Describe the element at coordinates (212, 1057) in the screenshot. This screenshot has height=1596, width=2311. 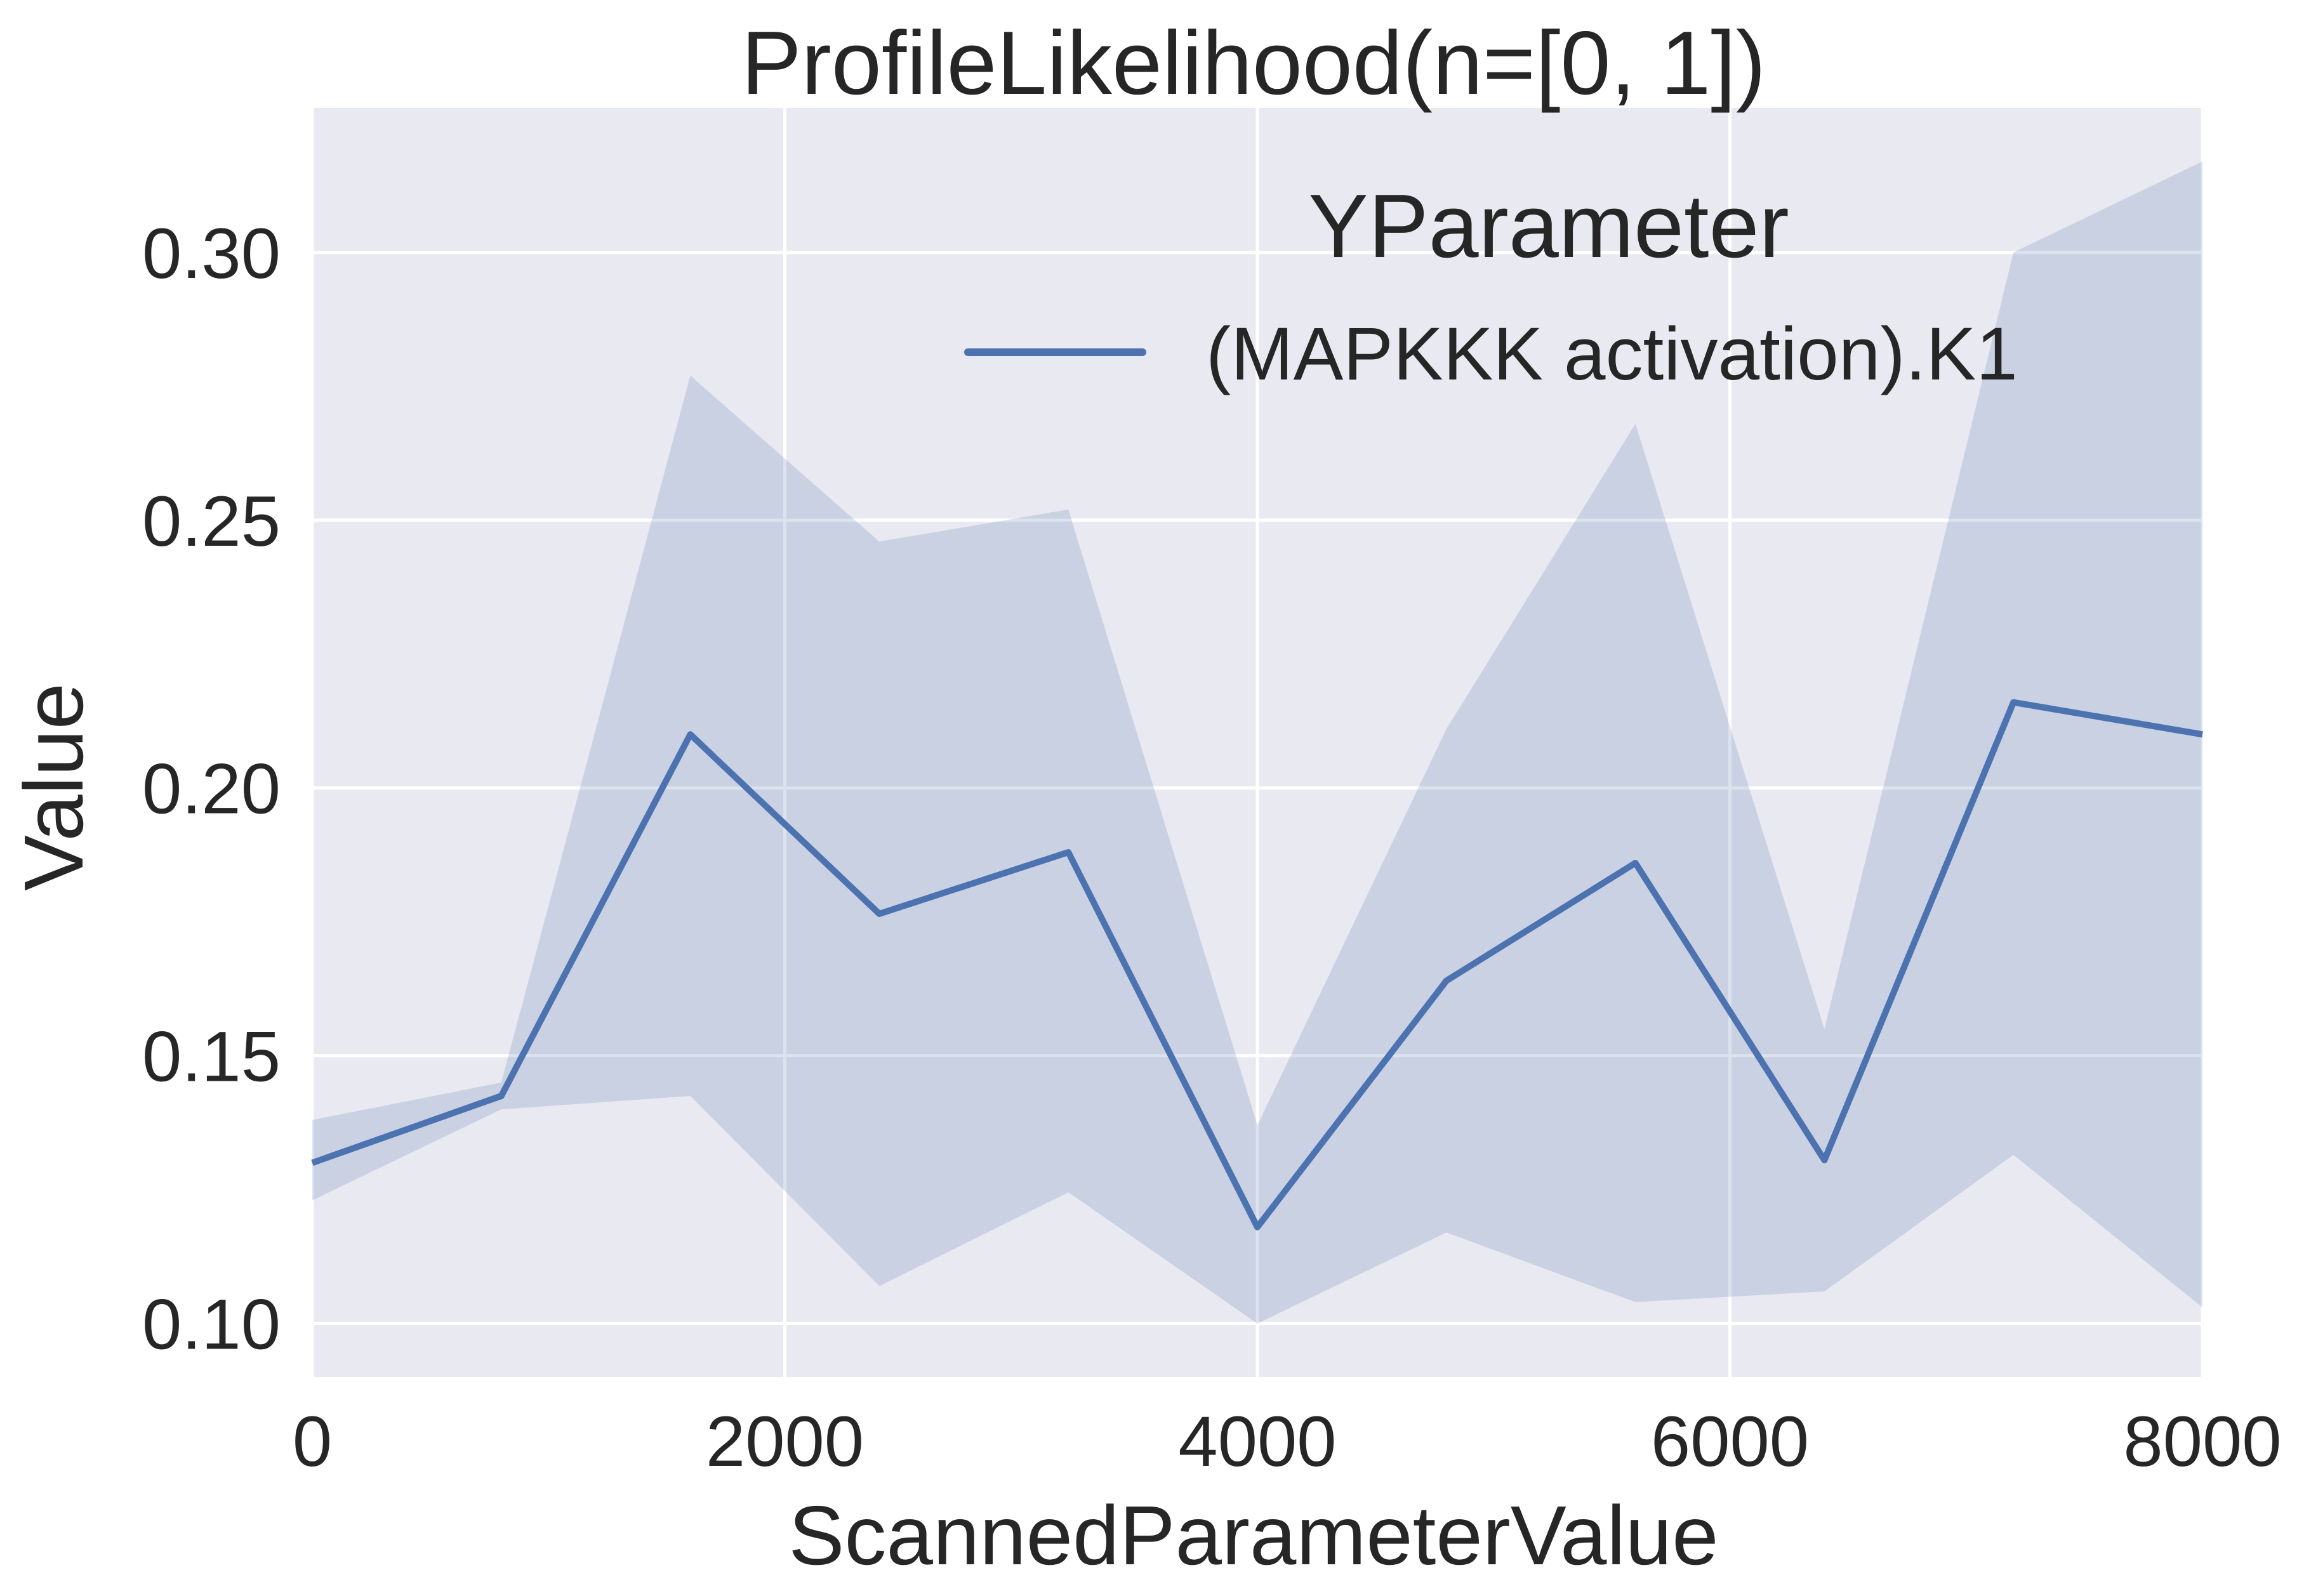
I see `y-tick-label: 0.15` at that location.